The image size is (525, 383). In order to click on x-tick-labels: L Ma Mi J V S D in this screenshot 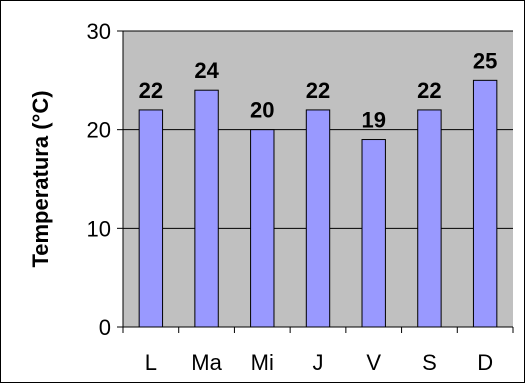, I will do `click(319, 362)`.